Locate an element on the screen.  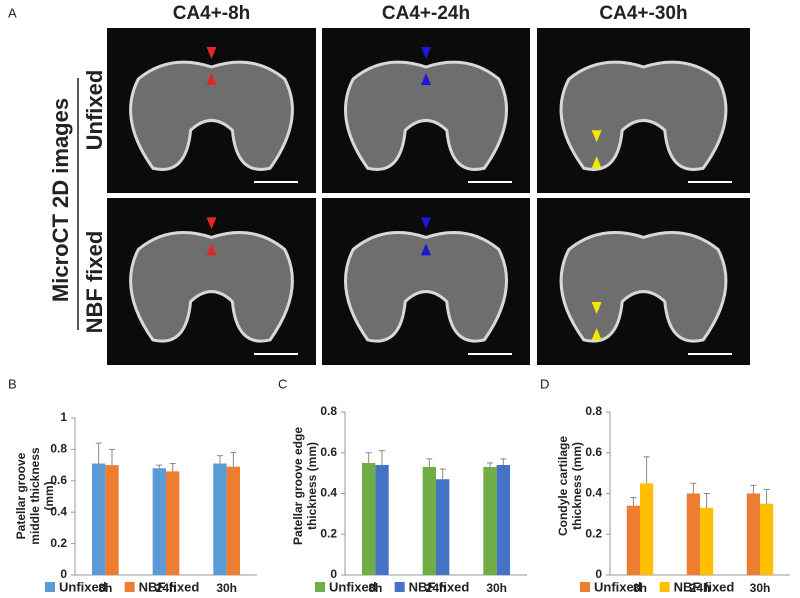
panel-label: C is located at coordinates (282, 383).